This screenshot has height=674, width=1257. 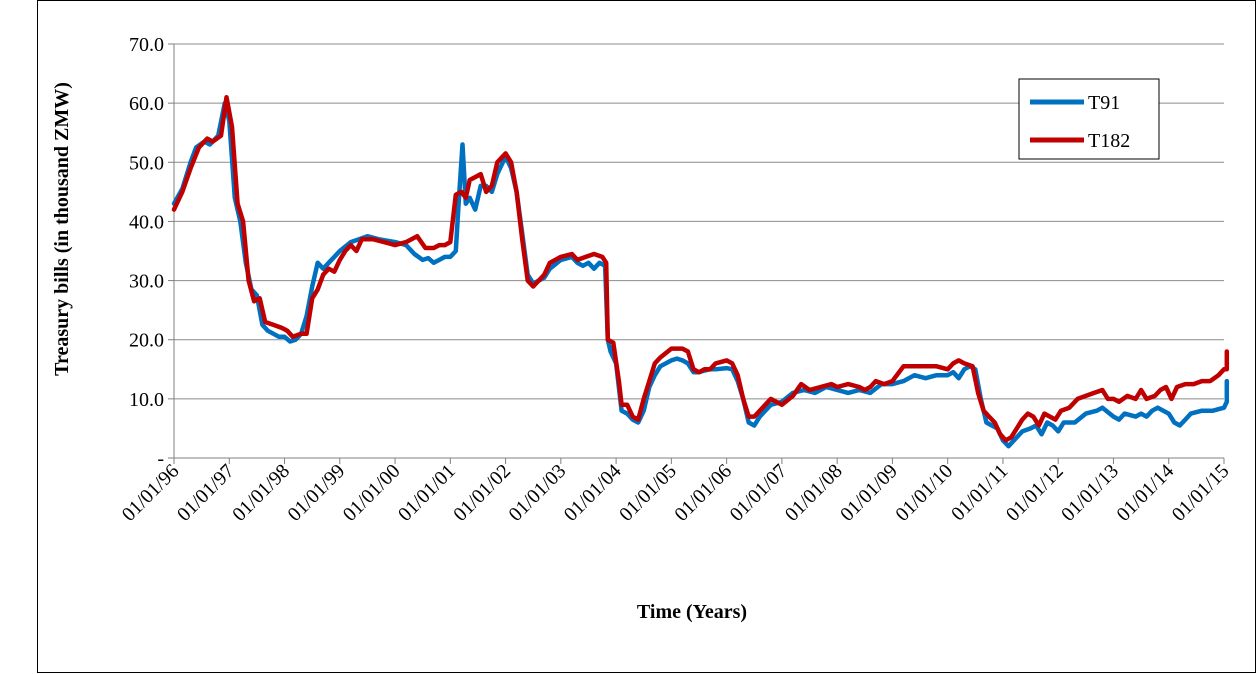 I want to click on x-tick-label: 01/01/05, so click(x=648, y=493).